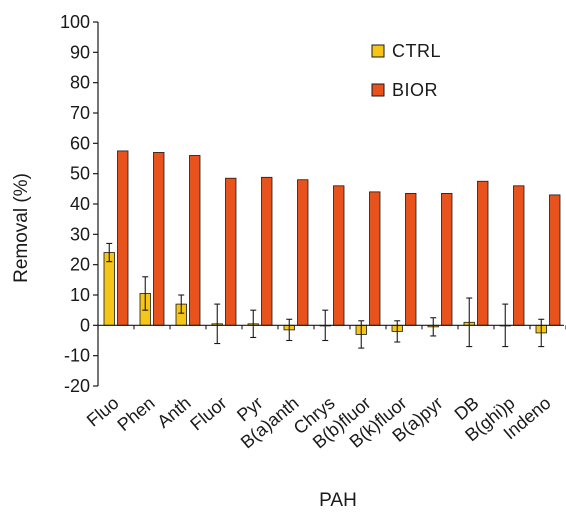 The width and height of the screenshot is (566, 520). I want to click on bar-ctrl, so click(109, 289).